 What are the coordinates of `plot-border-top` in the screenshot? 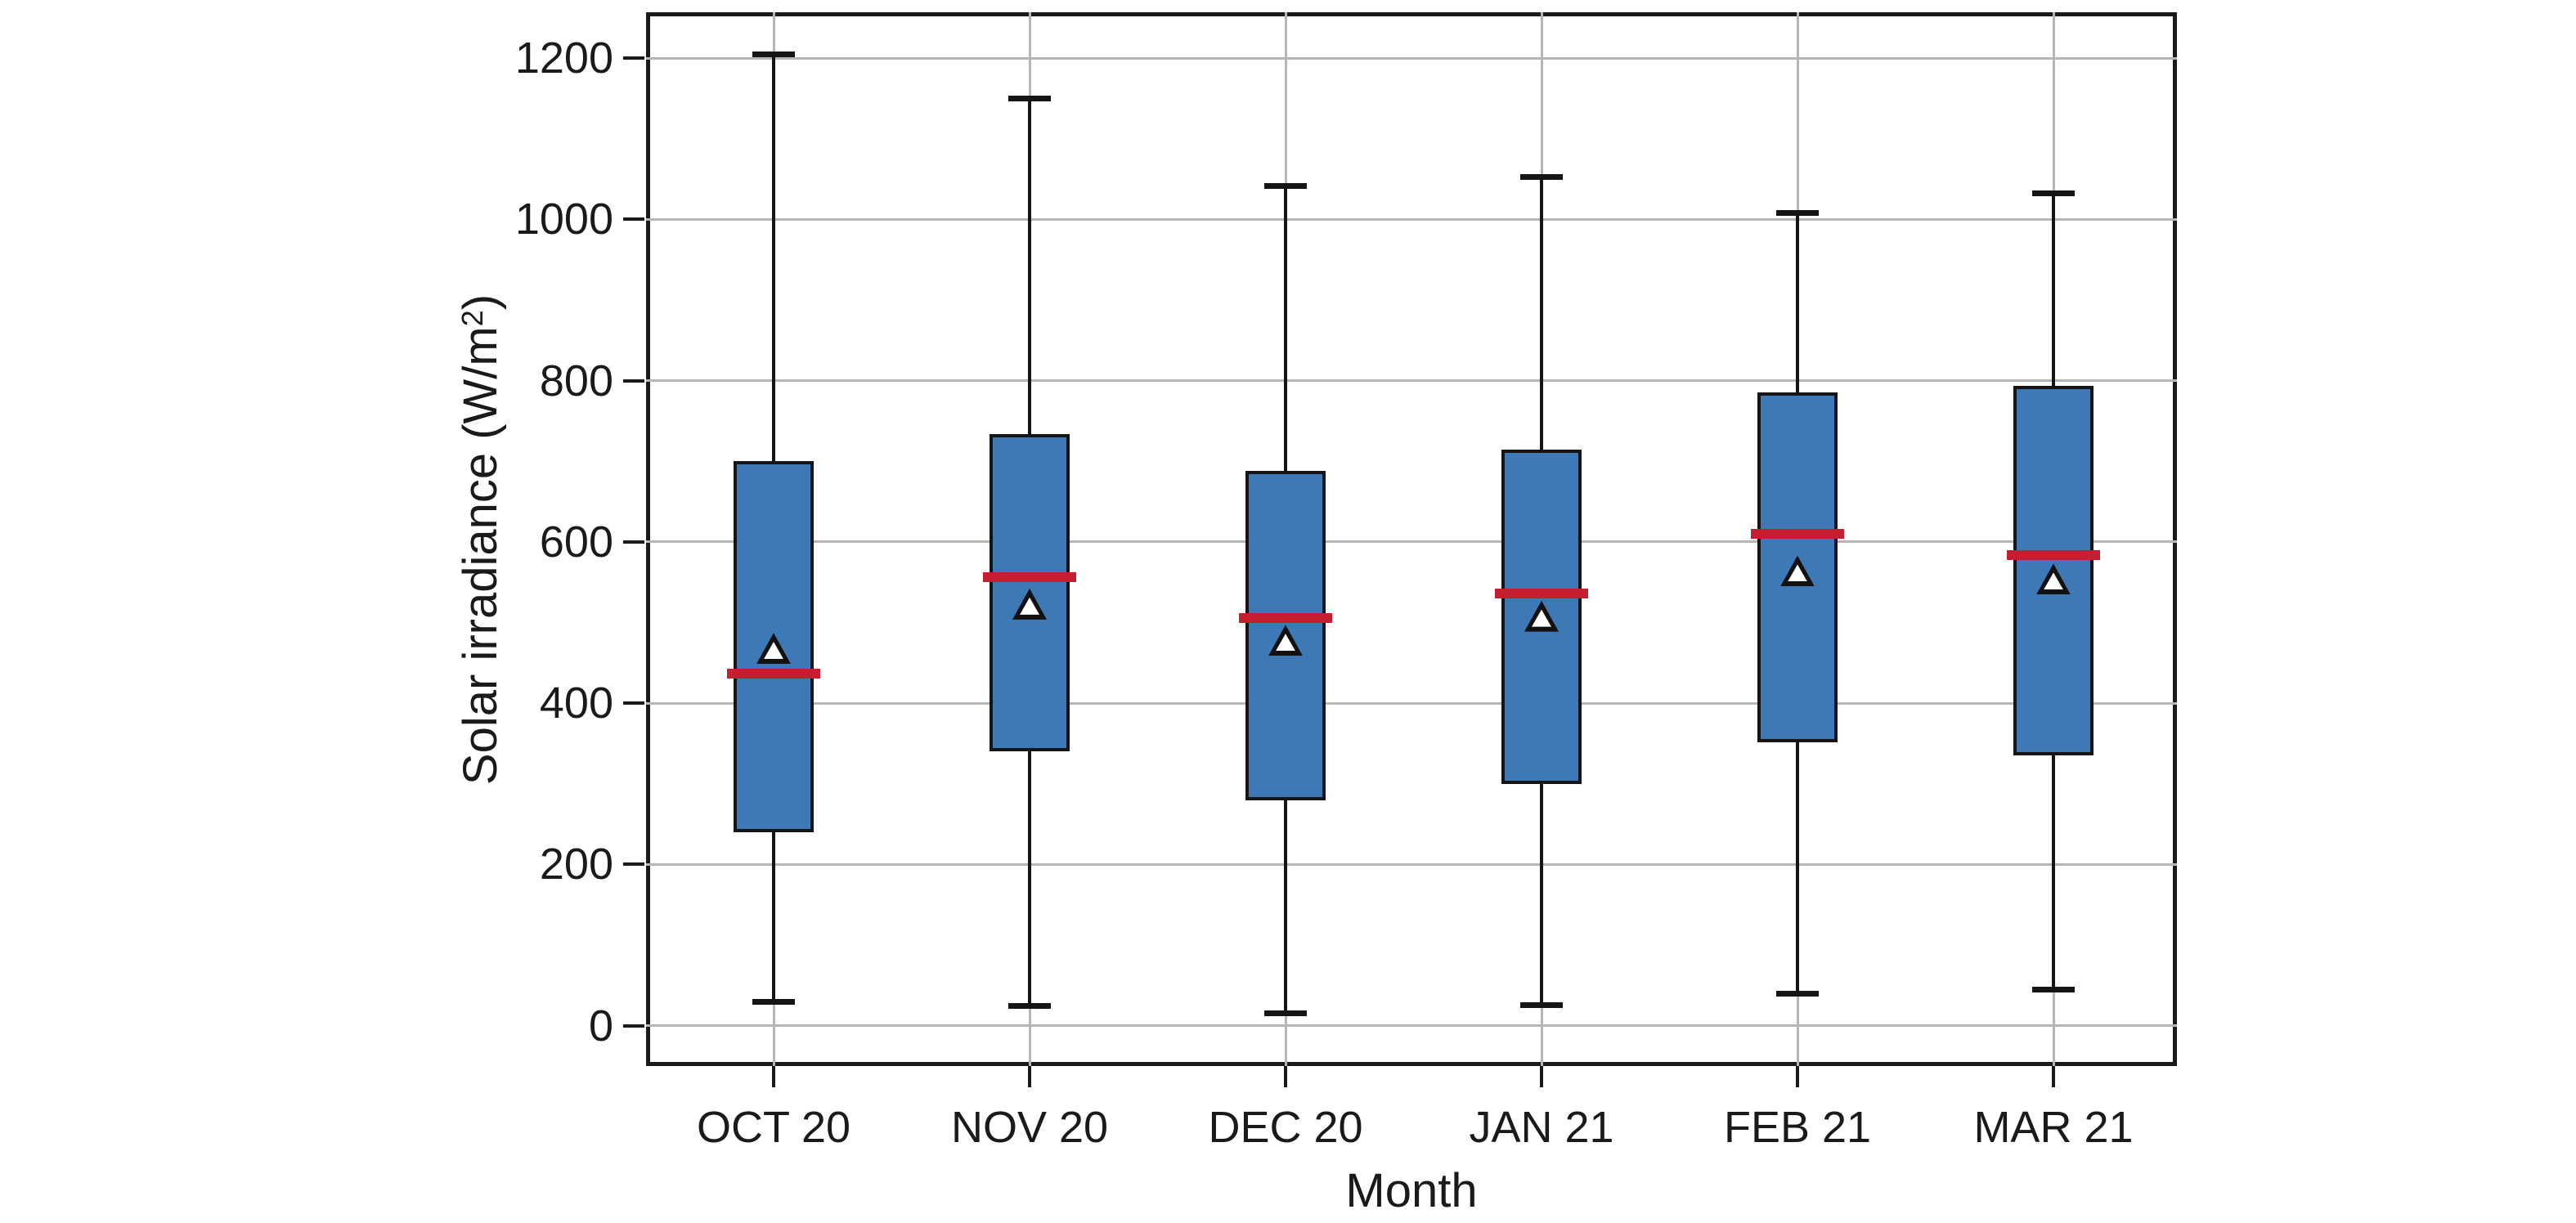 It's located at (1412, 14).